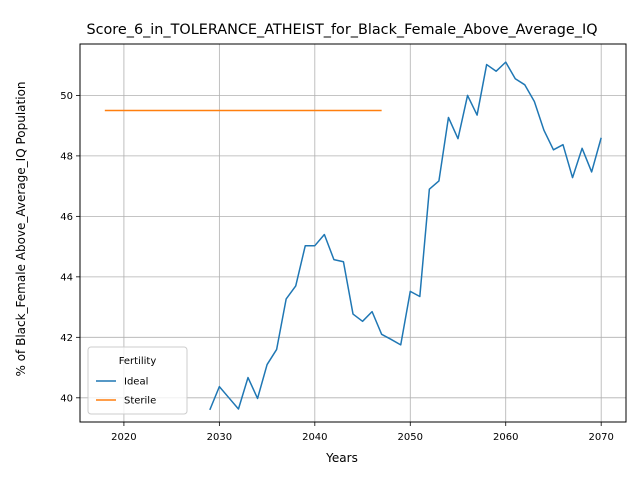  What do you see at coordinates (219, 437) in the screenshot?
I see `x-tick-label: 2030` at bounding box center [219, 437].